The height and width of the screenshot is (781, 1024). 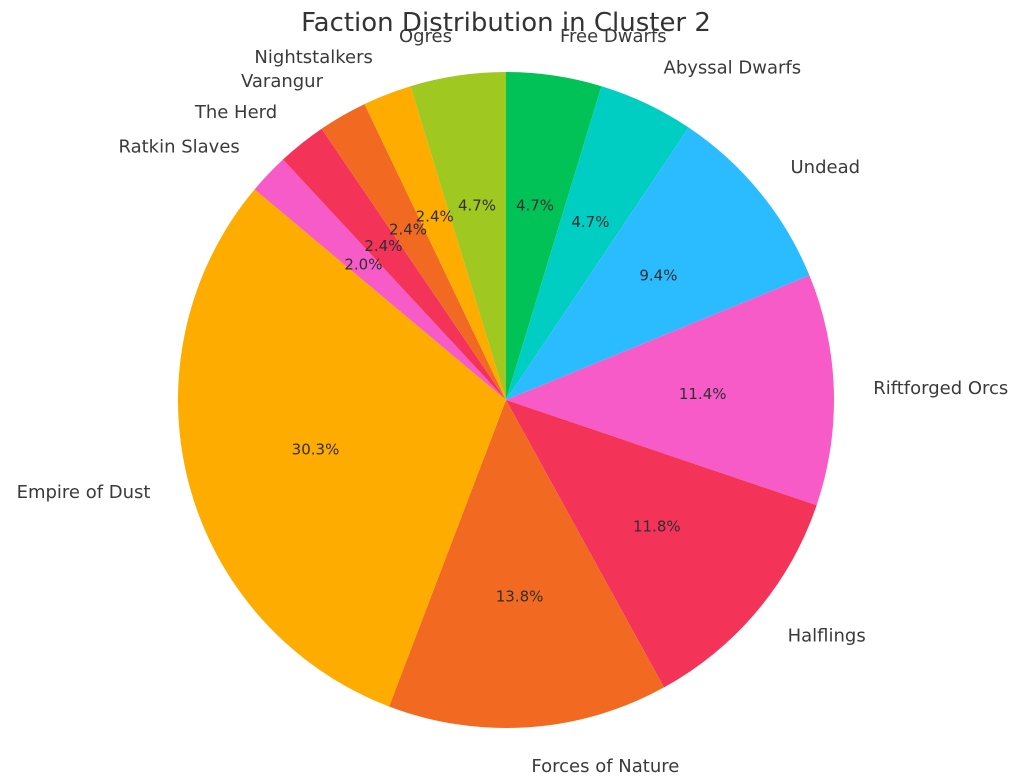 What do you see at coordinates (383, 246) in the screenshot?
I see `pct-label-the-herd: 2.4%` at bounding box center [383, 246].